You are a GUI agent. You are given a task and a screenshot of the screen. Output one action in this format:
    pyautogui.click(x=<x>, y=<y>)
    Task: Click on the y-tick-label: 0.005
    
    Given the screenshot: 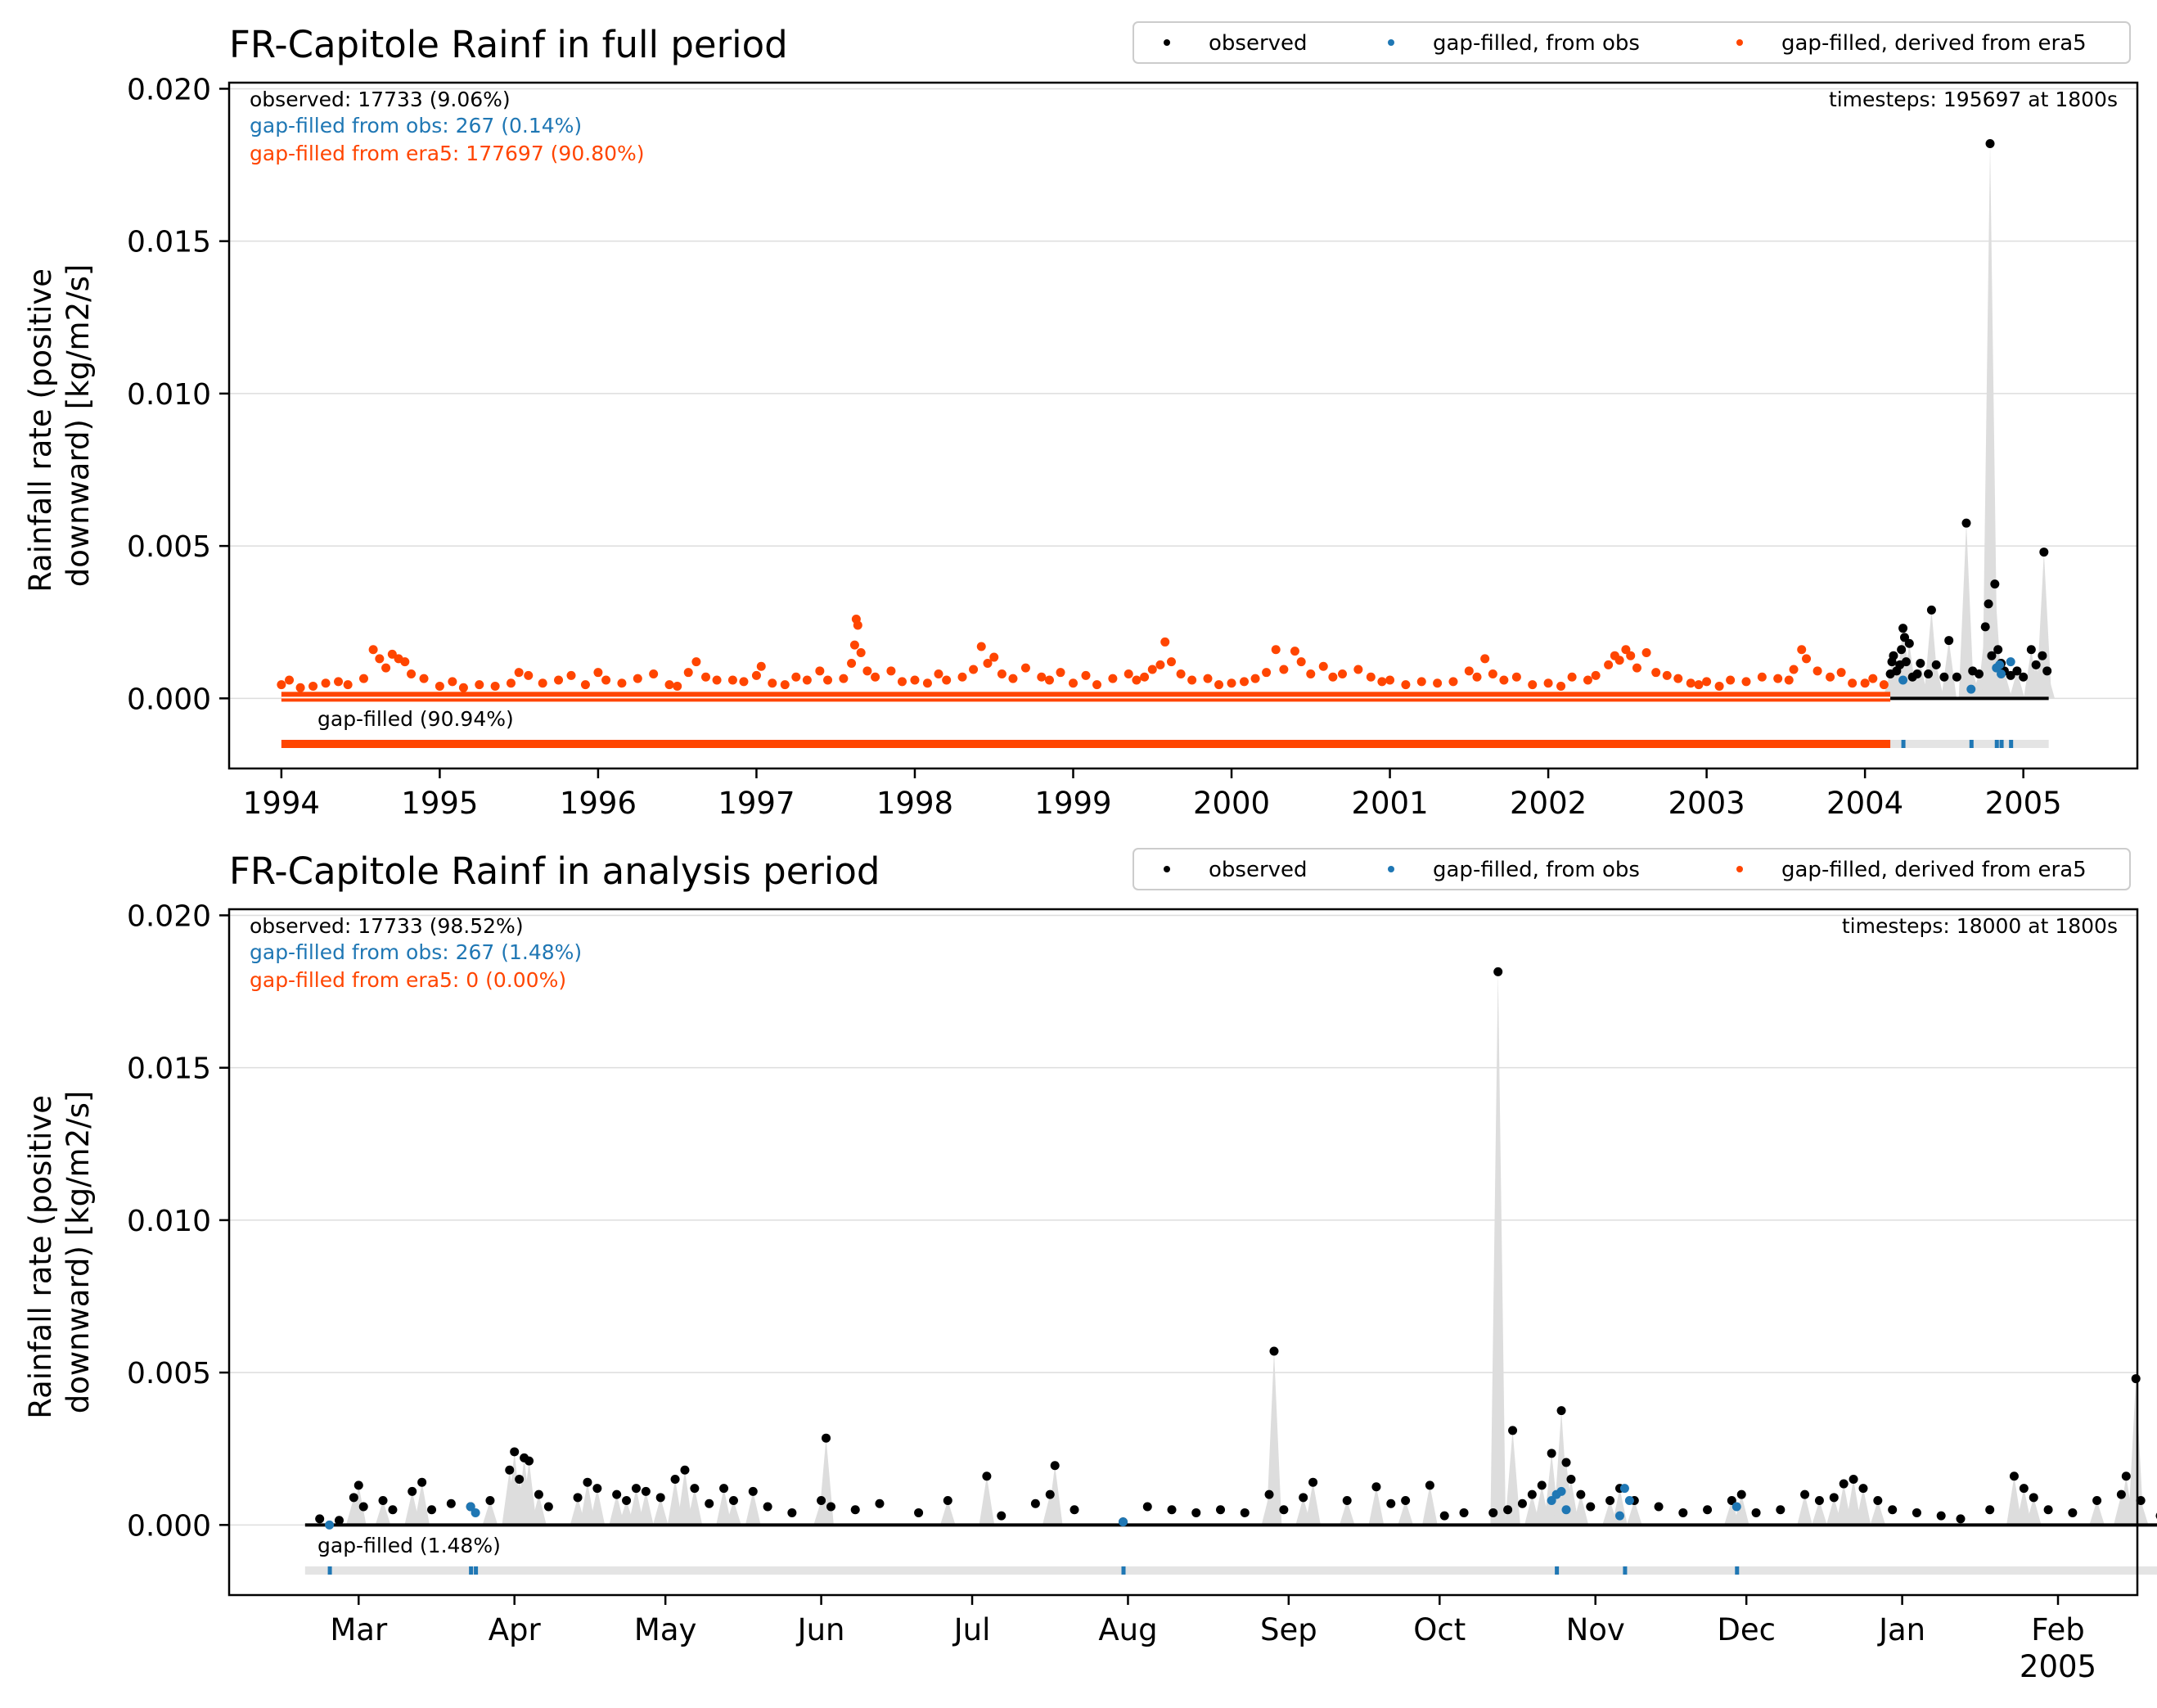 What is the action you would take?
    pyautogui.click(x=169, y=1373)
    